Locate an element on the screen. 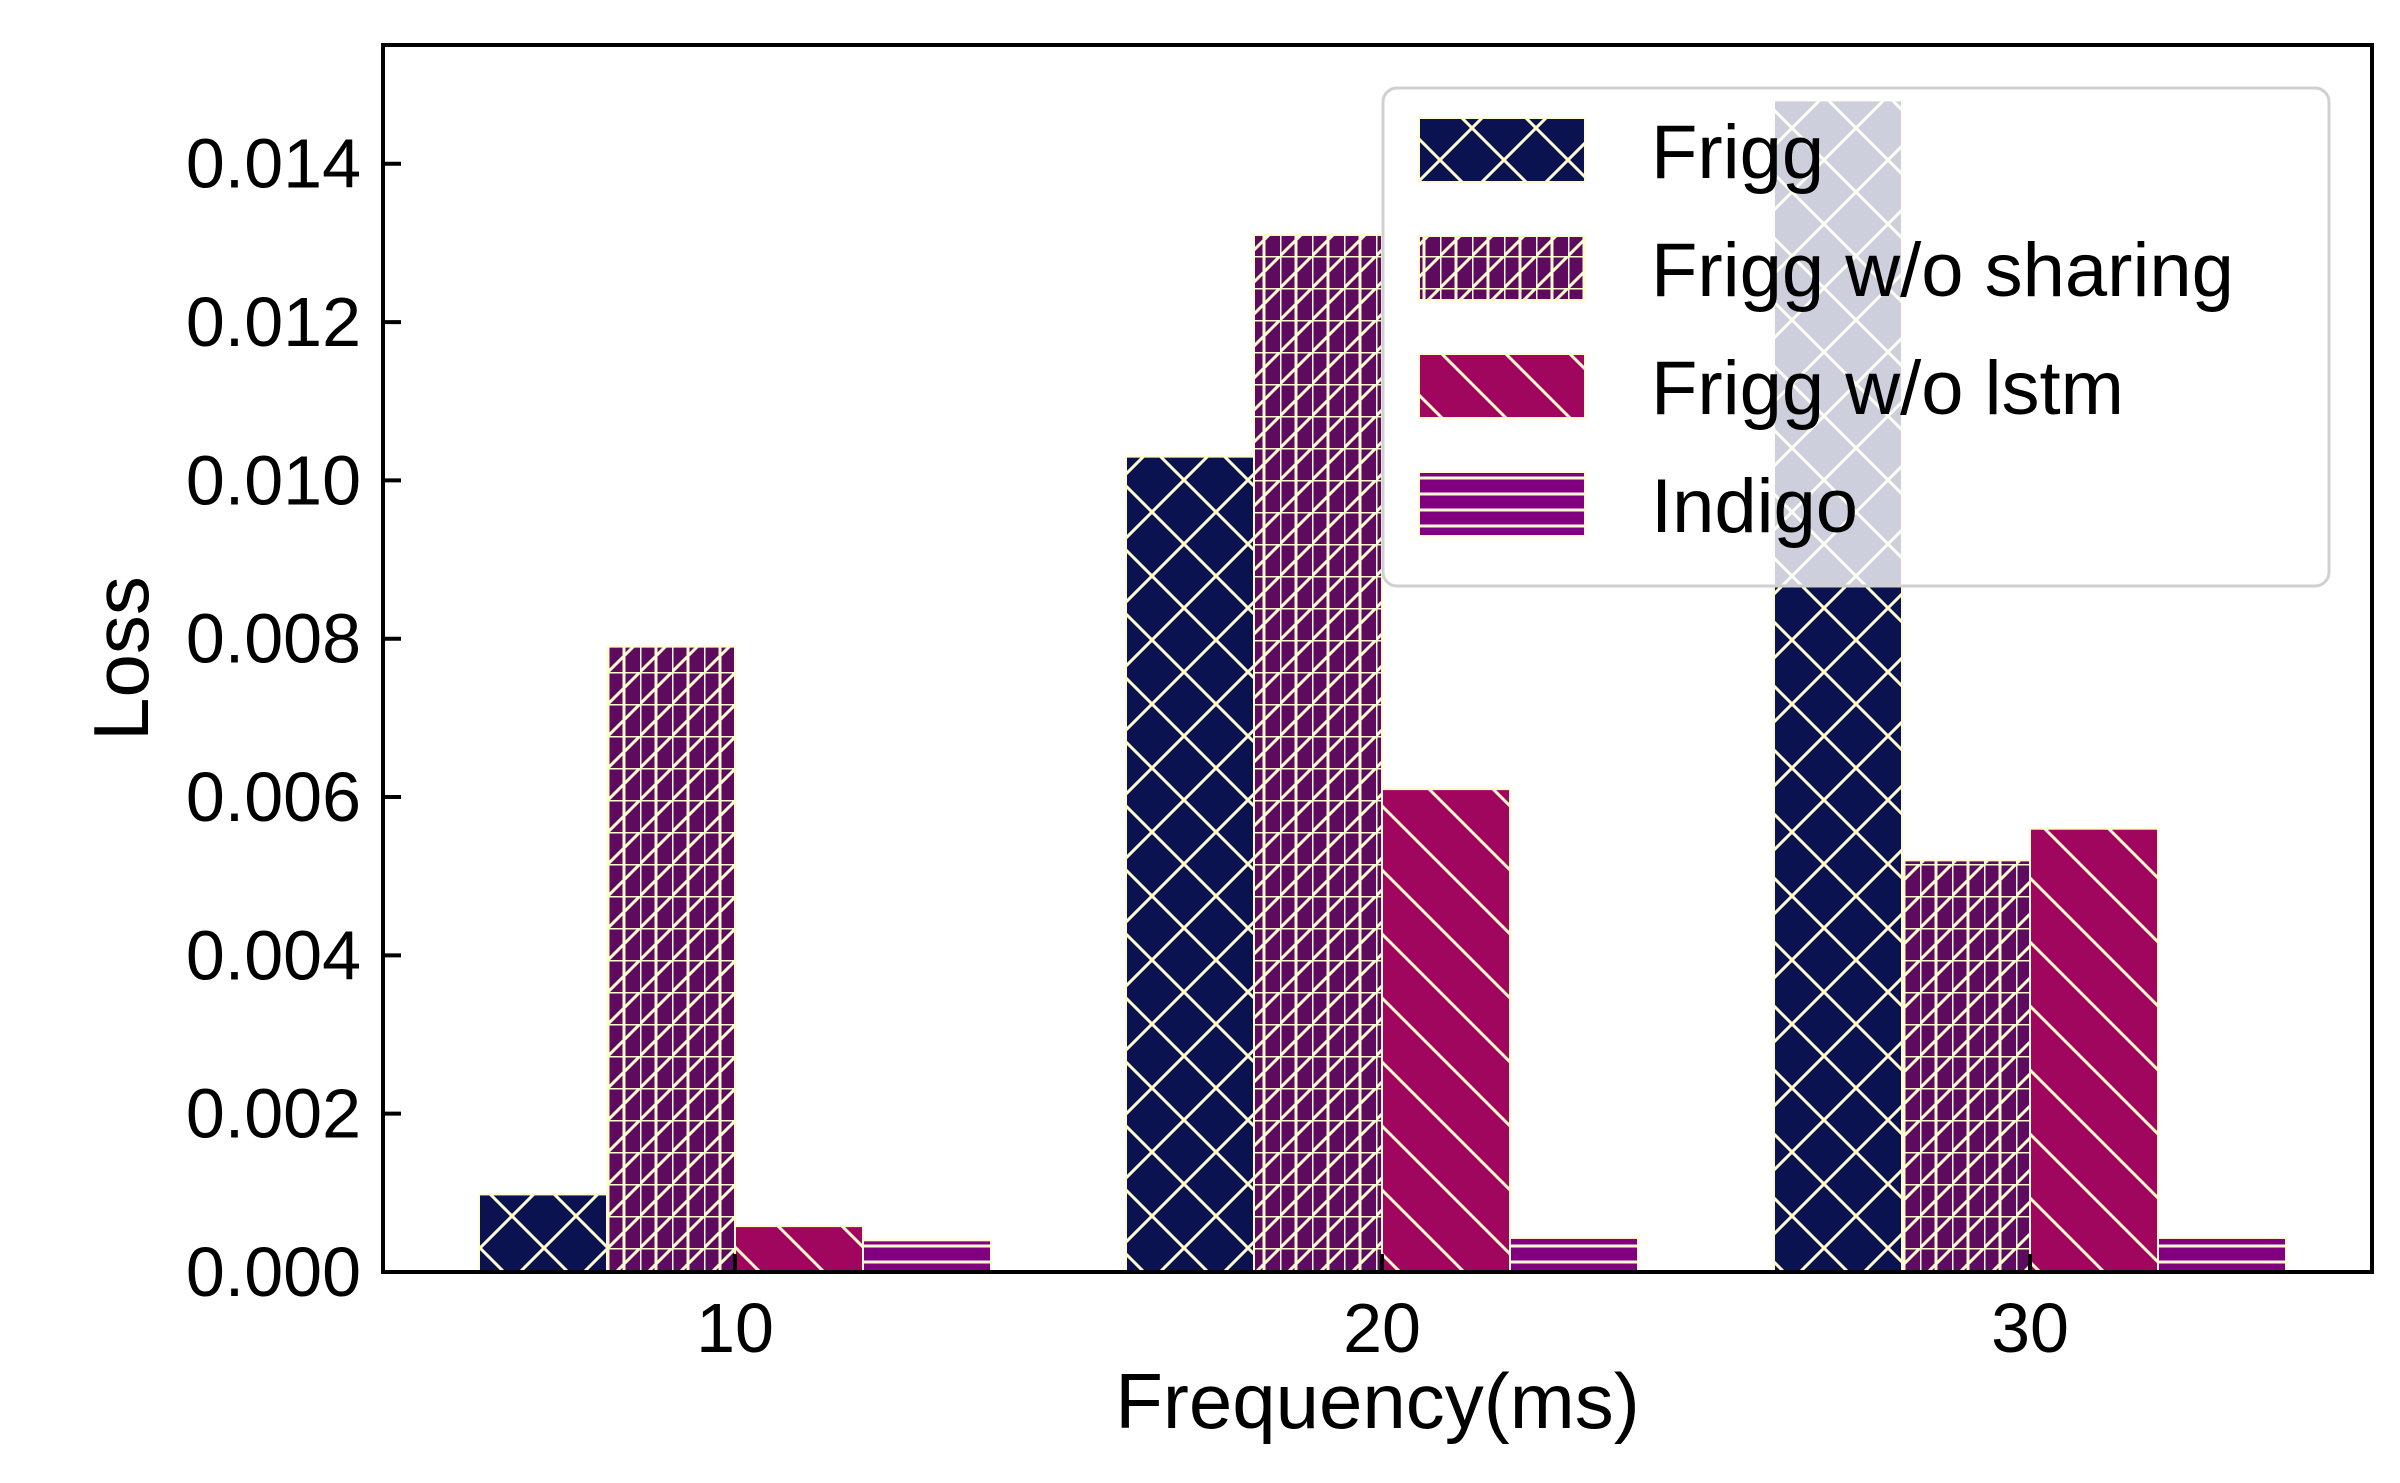 Image resolution: width=2400 pixels, height=1483 pixels. legend-swatch-frigg-w-o-sharing is located at coordinates (1502, 268).